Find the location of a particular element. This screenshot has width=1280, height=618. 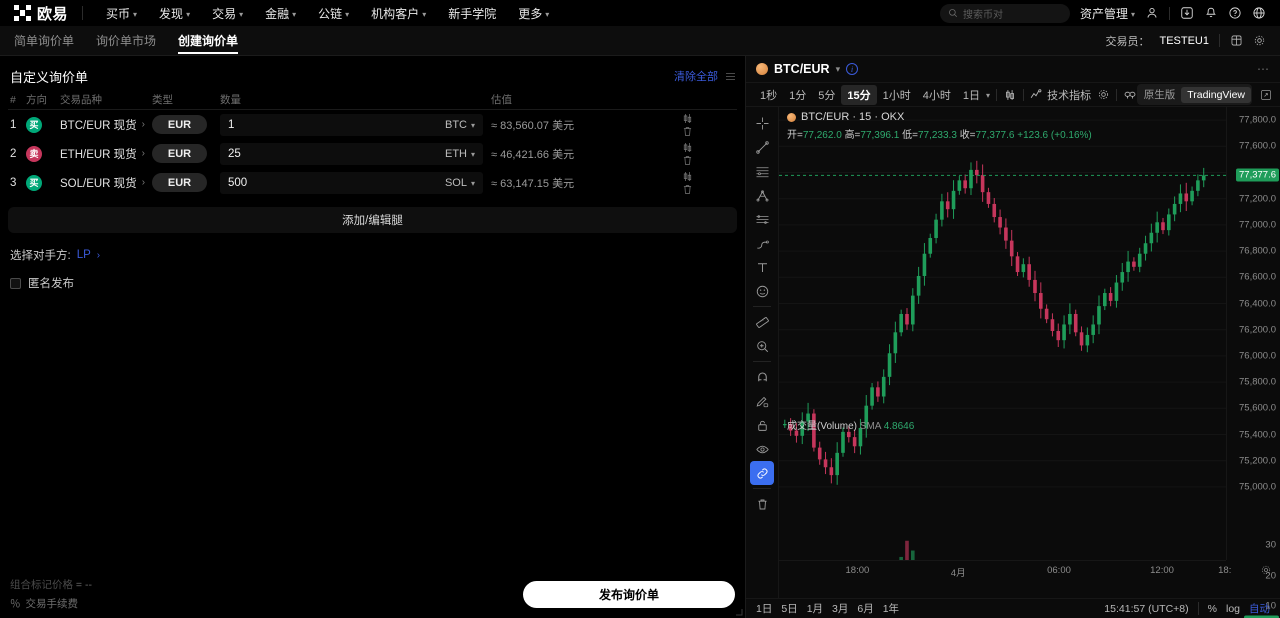

instrument-selector: ETH/EUR 现货 › is located at coordinates (106, 154).